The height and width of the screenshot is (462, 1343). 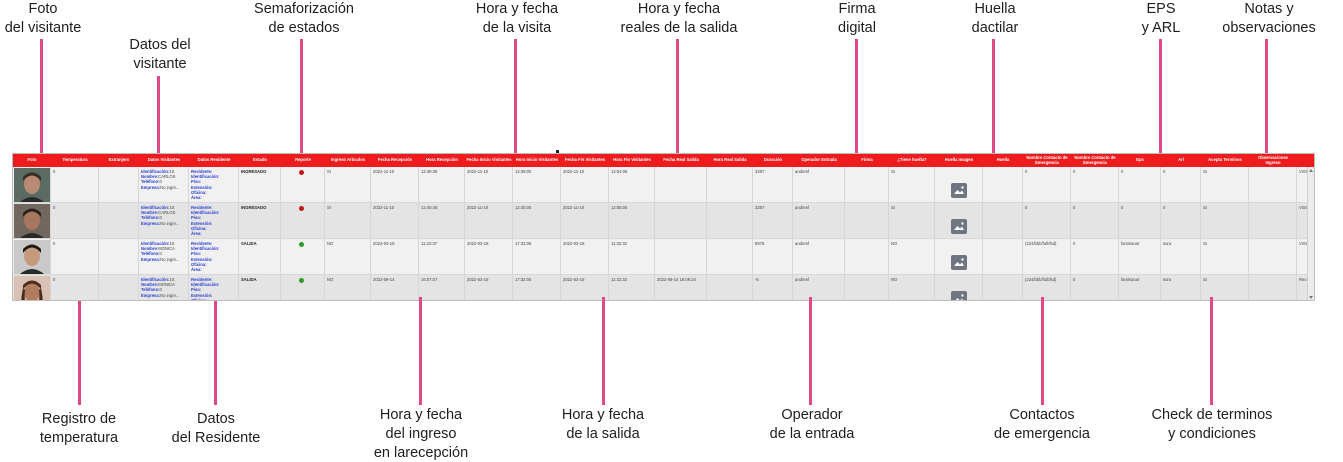 What do you see at coordinates (632, 160) in the screenshot?
I see `col-header-13: Hora Fin Visitantes` at bounding box center [632, 160].